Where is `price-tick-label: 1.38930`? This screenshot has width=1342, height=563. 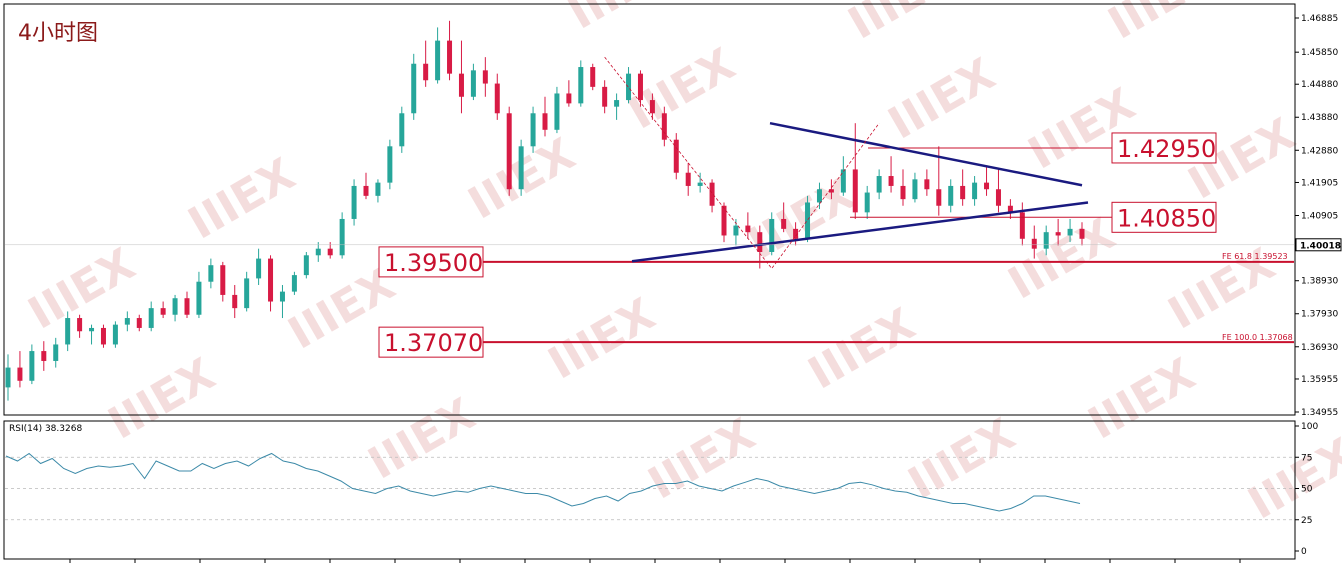 price-tick-label: 1.38930 is located at coordinates (1319, 282).